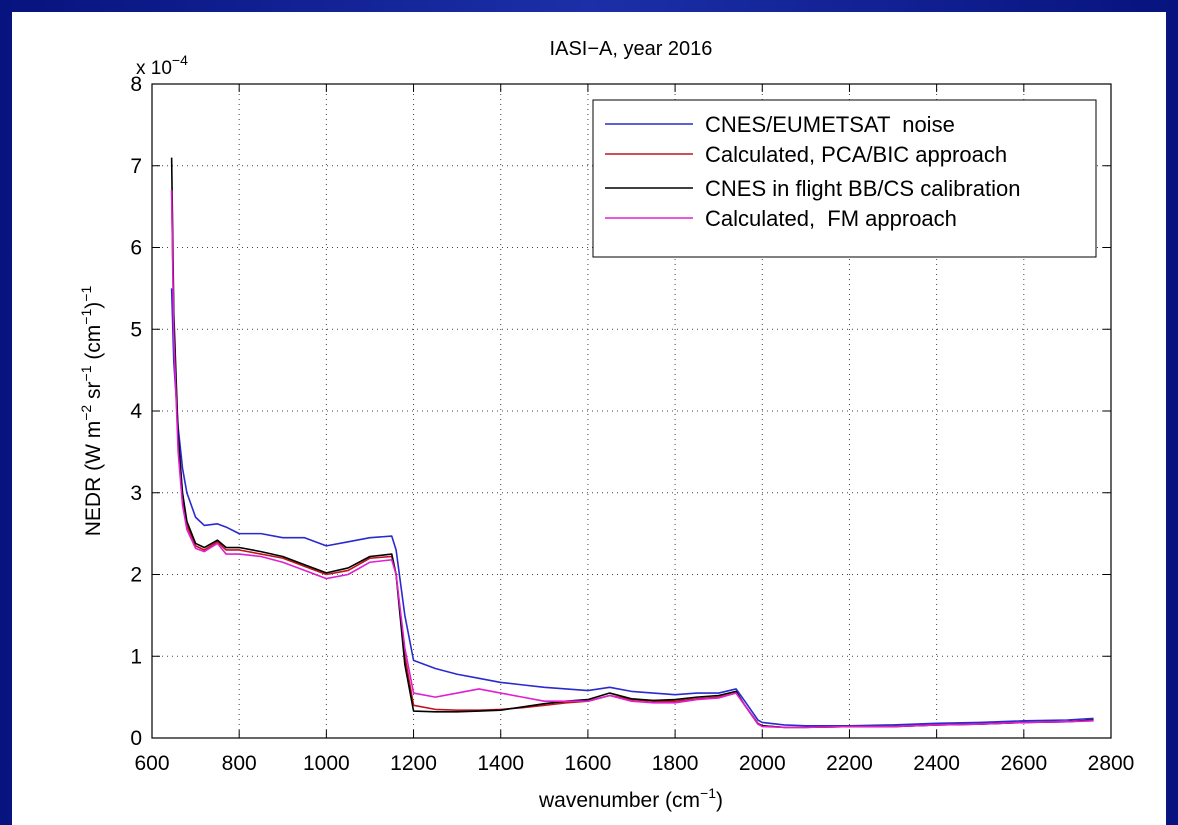 The height and width of the screenshot is (825, 1178). What do you see at coordinates (180, 60) in the screenshot?
I see `y-axis-multiplier-superscript: −4` at bounding box center [180, 60].